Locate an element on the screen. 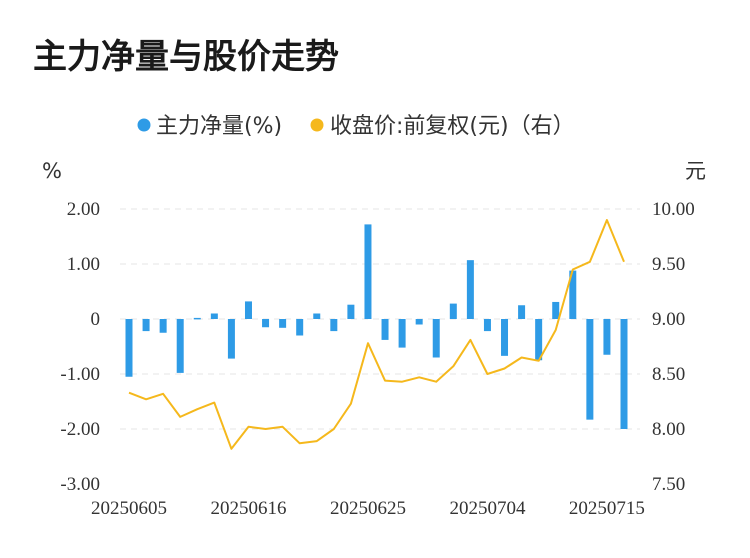  legend-line-swatch is located at coordinates (317, 125).